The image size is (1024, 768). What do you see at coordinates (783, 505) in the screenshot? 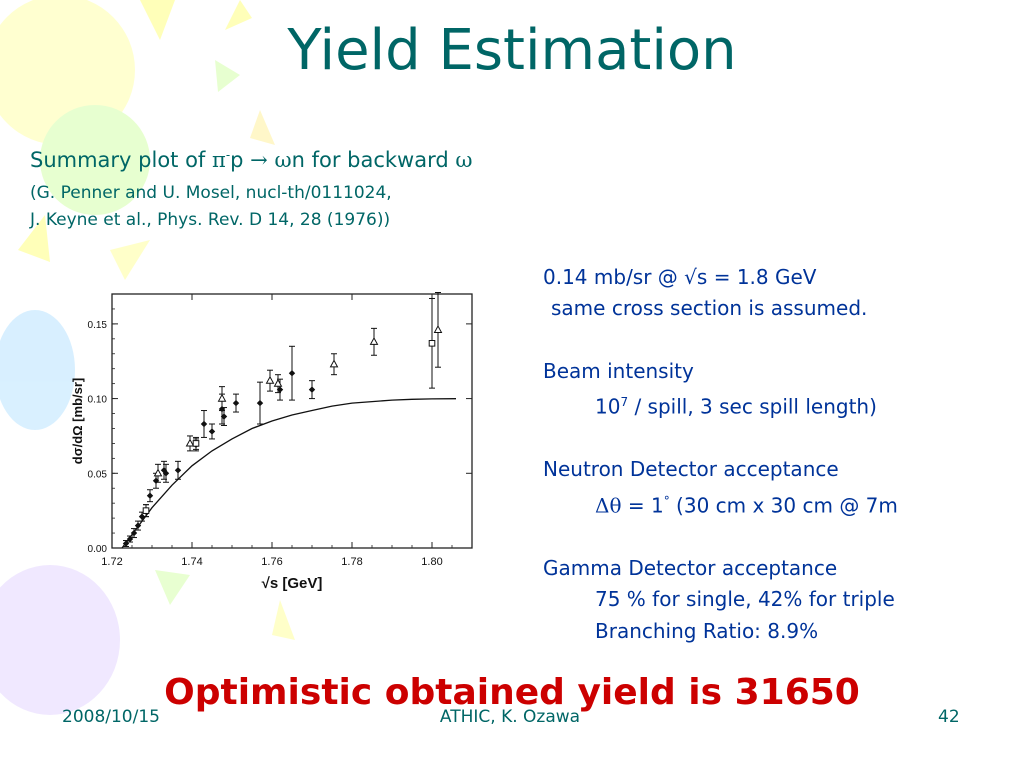
I see `neutron-size: (30 cm x 30 cm @ 7m` at bounding box center [783, 505].